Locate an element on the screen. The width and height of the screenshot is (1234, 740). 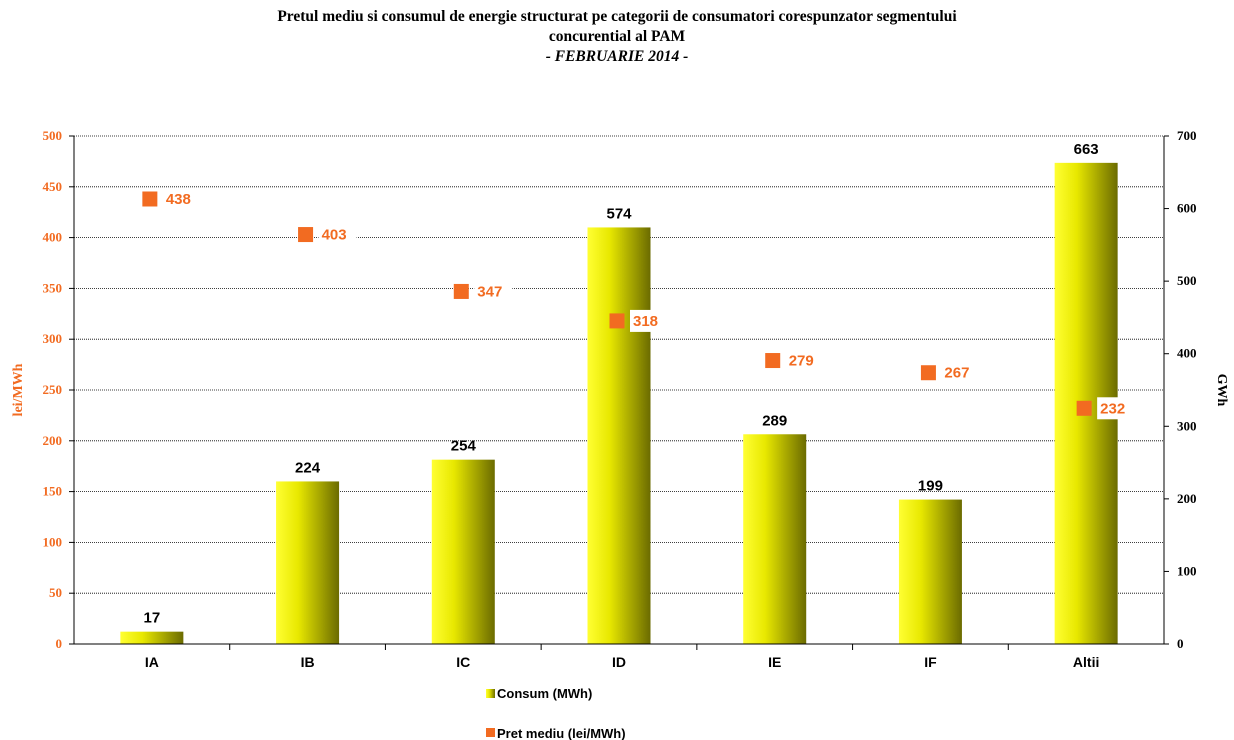
point-value-label: 267 is located at coordinates (956, 373).